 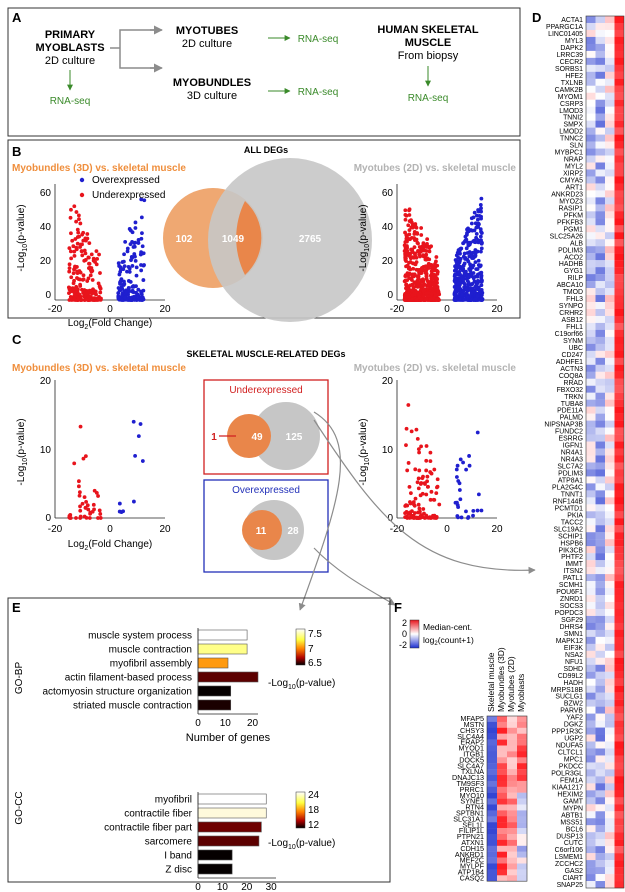 I want to click on tick: -20, so click(x=397, y=529).